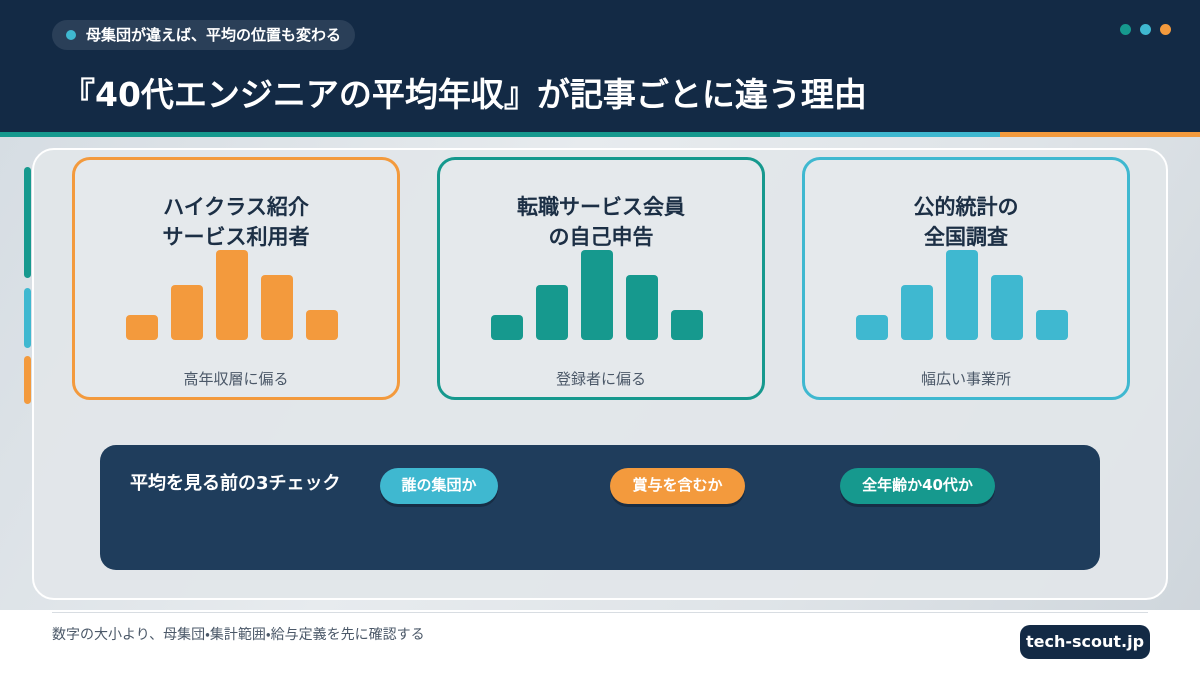 The width and height of the screenshot is (1200, 675). I want to click on panel-title-line: 公的統計の, so click(966, 207).